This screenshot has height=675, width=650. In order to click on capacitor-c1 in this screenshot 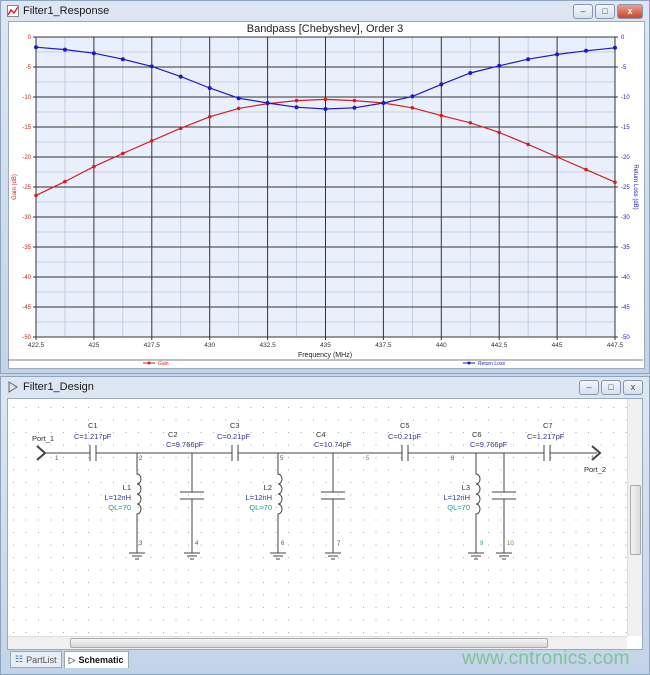, I will do `click(93, 453)`.